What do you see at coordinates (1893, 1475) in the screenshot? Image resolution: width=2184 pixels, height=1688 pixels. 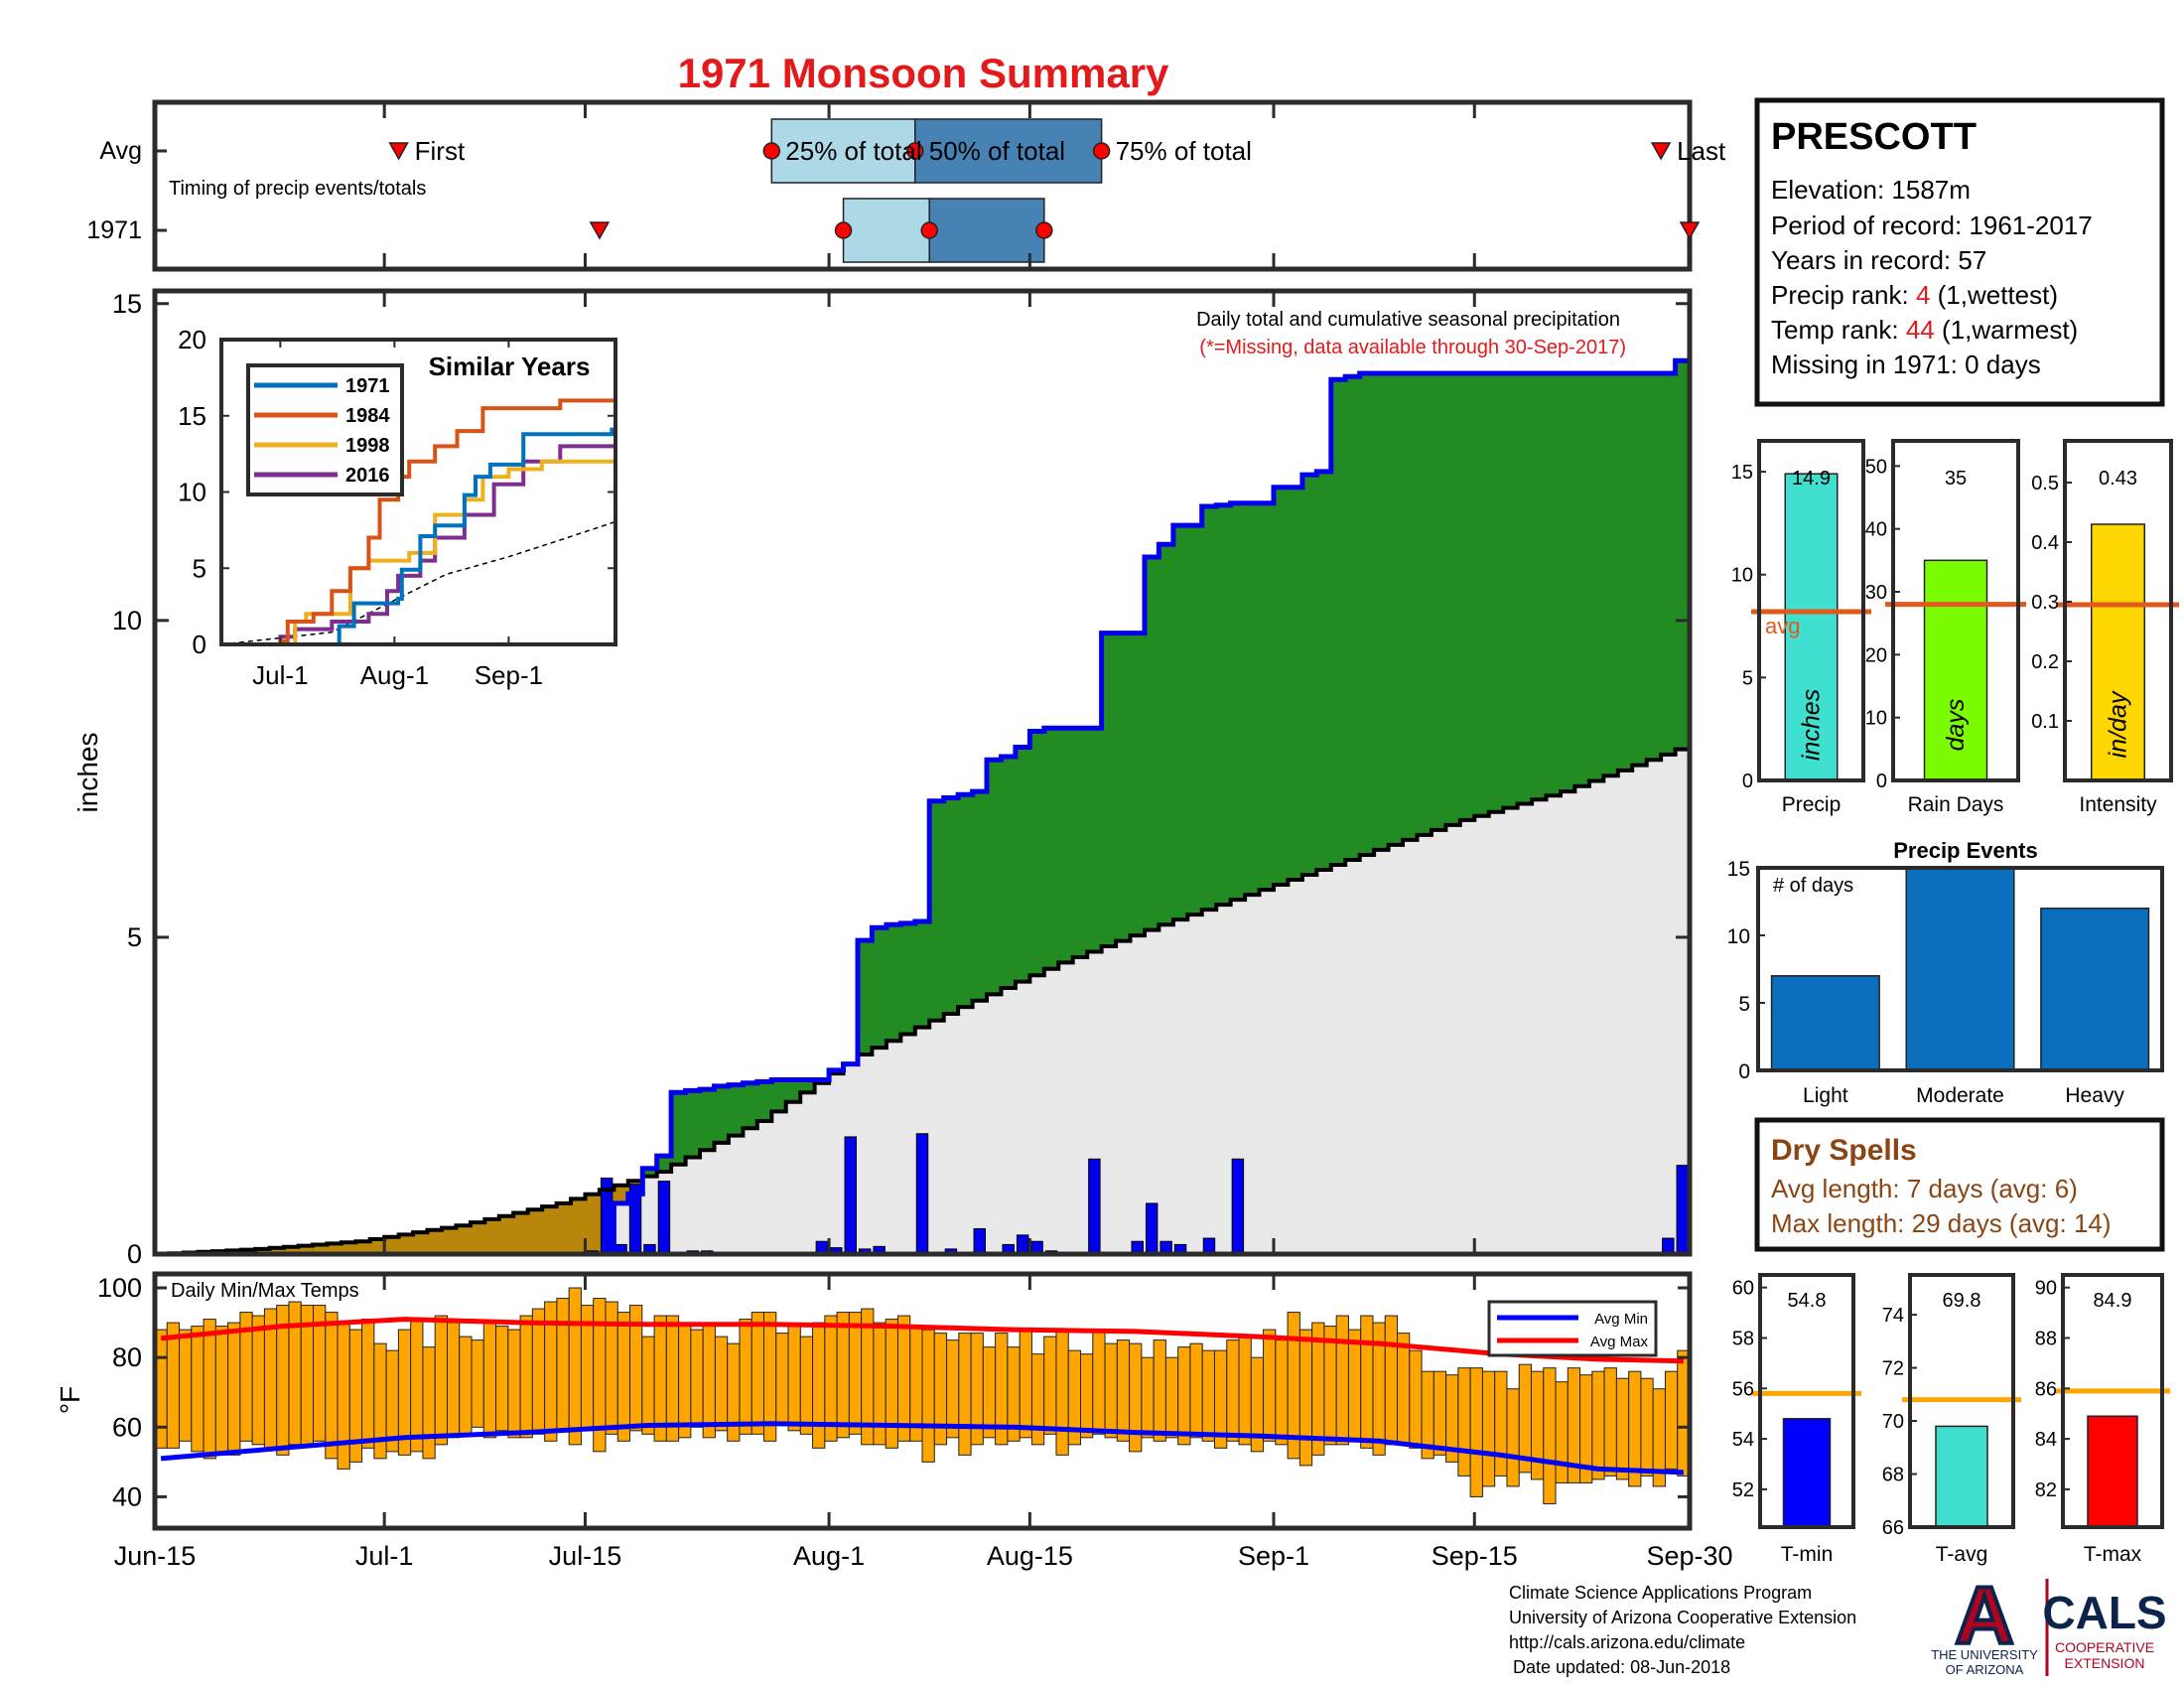 I see `temp-summary-y-tick-label: 68` at bounding box center [1893, 1475].